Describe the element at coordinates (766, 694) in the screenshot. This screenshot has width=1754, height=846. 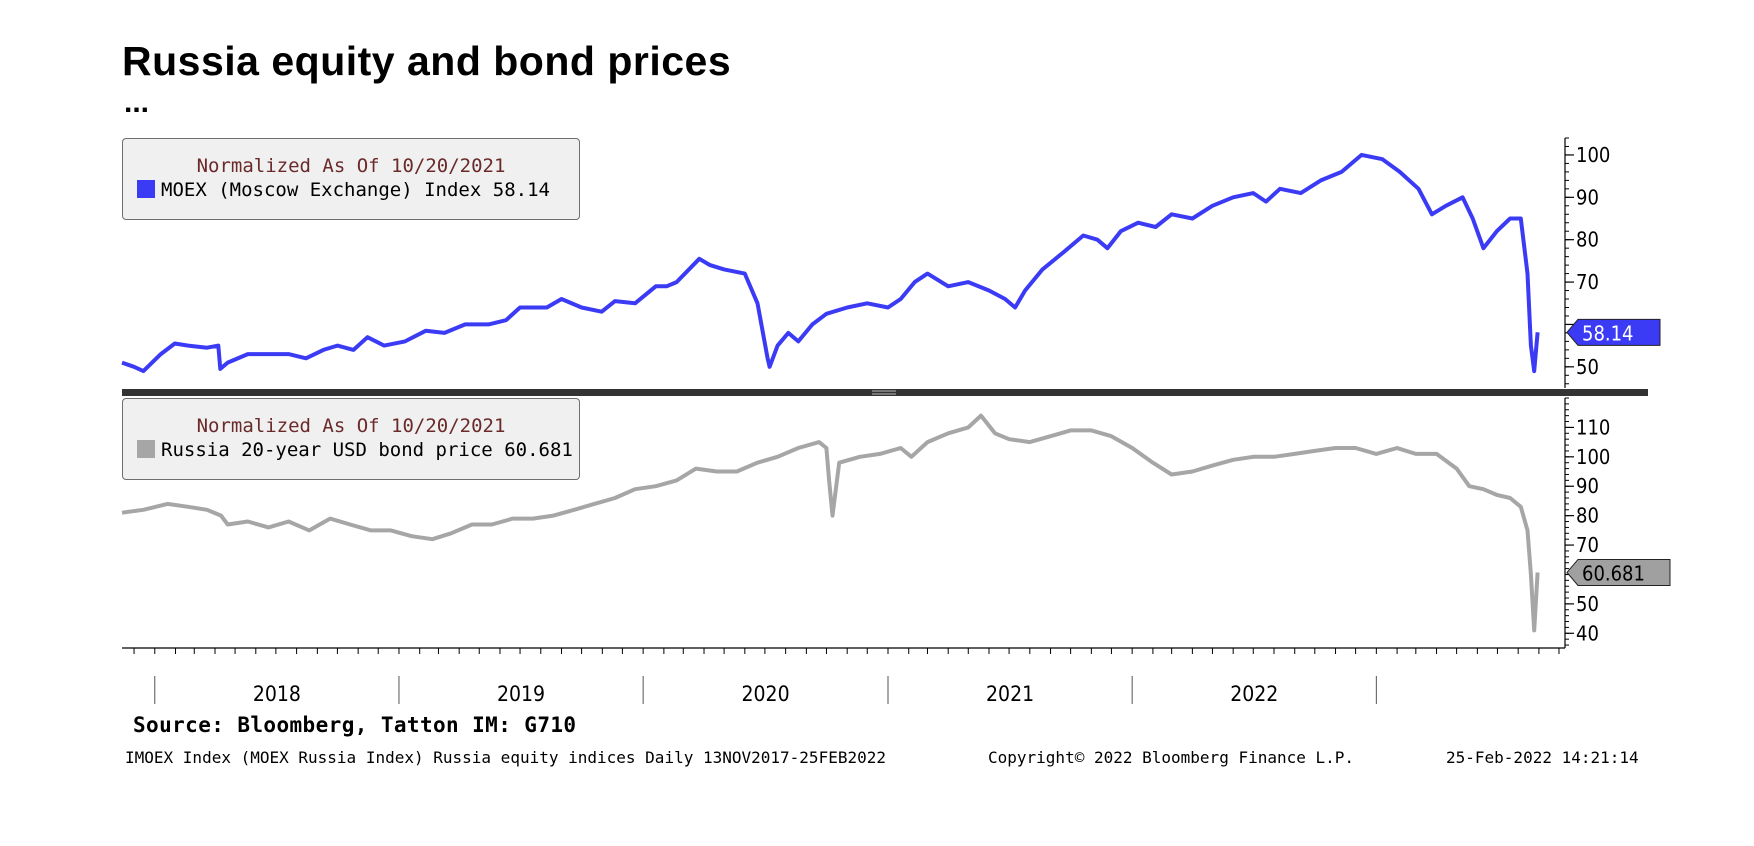
I see `x-year-label: 2020` at that location.